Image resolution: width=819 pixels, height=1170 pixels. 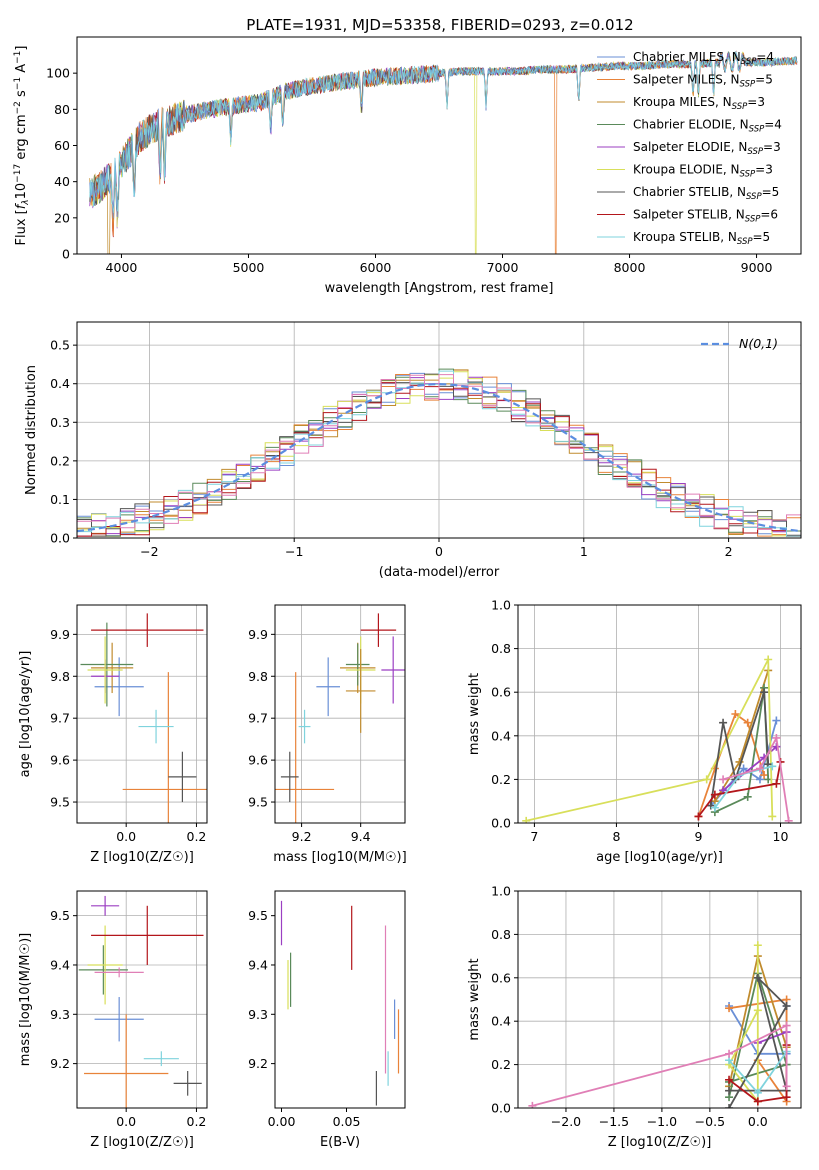 What do you see at coordinates (361, 836) in the screenshot?
I see `x-tick-label: 9.4` at bounding box center [361, 836].